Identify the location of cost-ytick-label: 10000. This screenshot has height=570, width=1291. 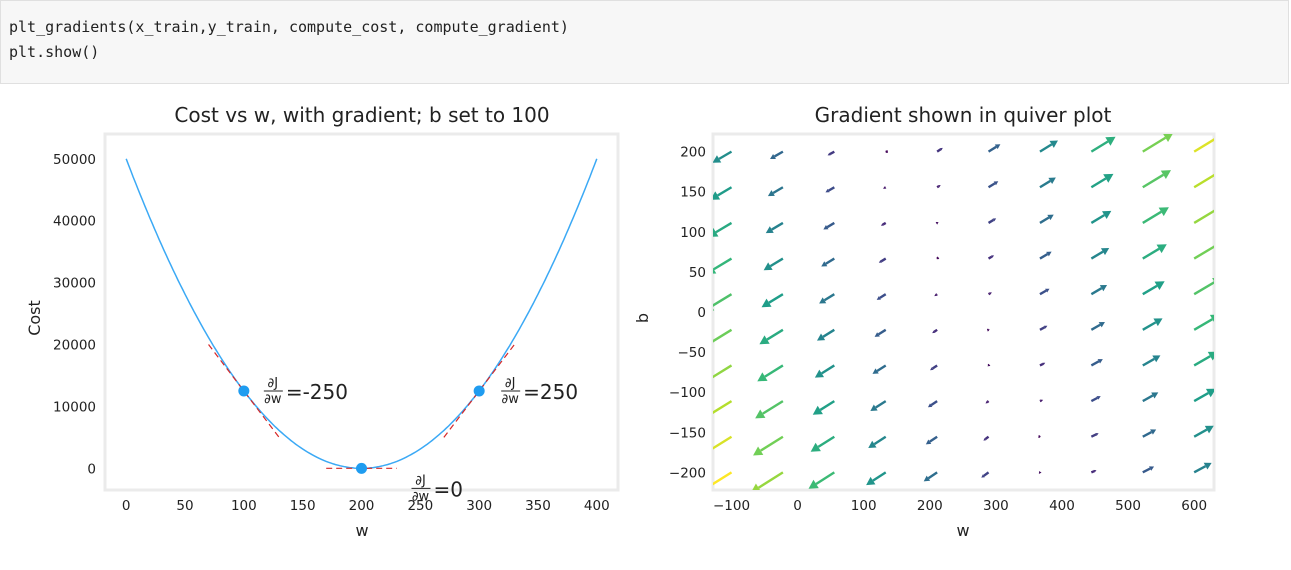
(74, 407).